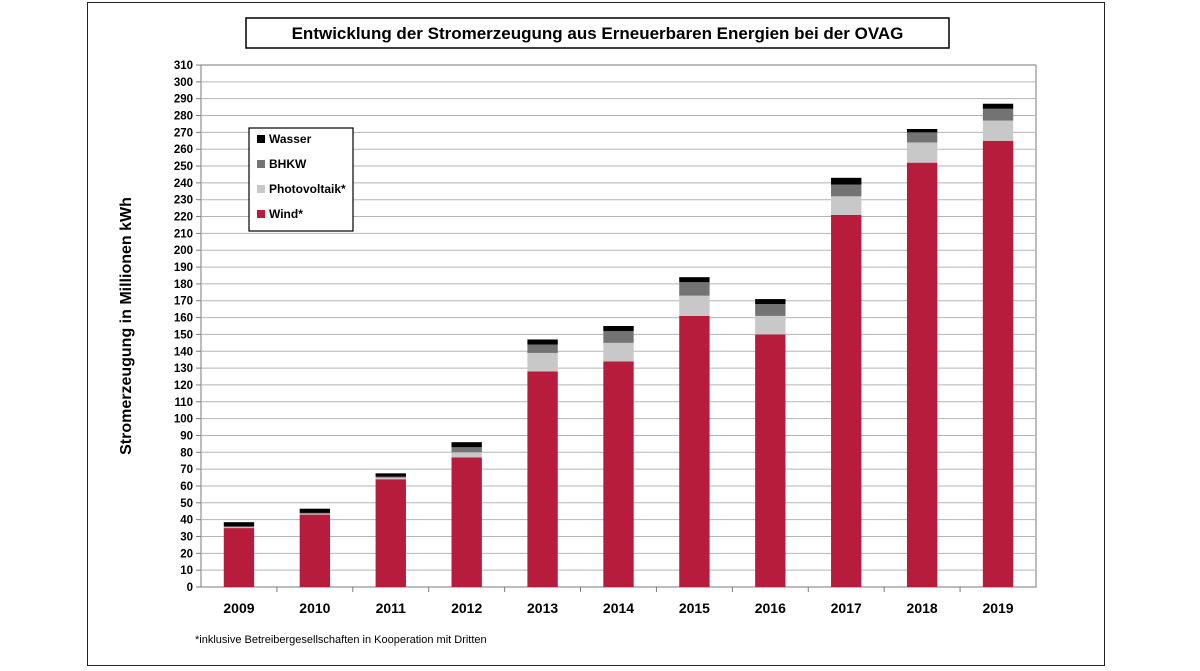  What do you see at coordinates (998, 363) in the screenshot?
I see `bar-wind-2019` at bounding box center [998, 363].